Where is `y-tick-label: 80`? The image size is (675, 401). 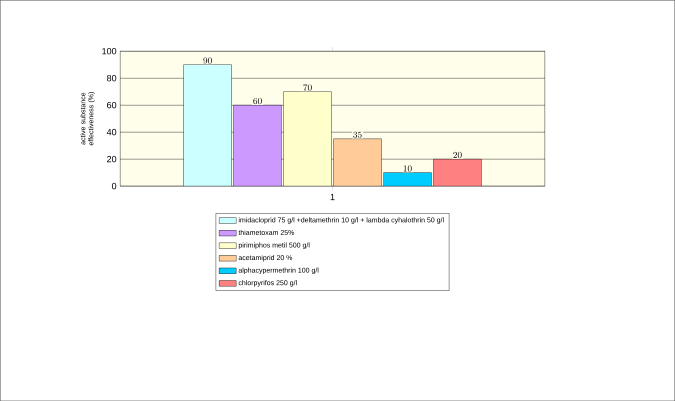 y-tick-label: 80 is located at coordinates (111, 78).